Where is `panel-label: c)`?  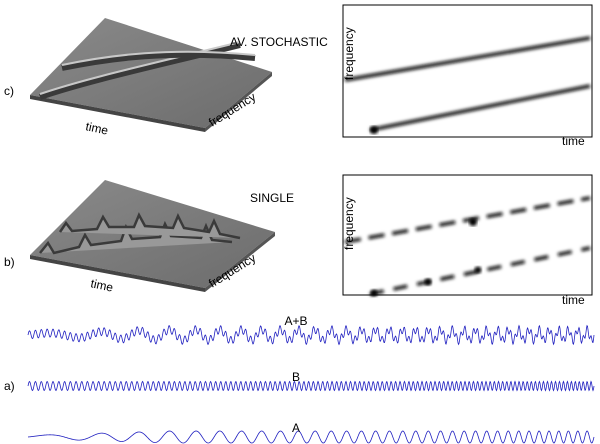 panel-label: c) is located at coordinates (9, 91).